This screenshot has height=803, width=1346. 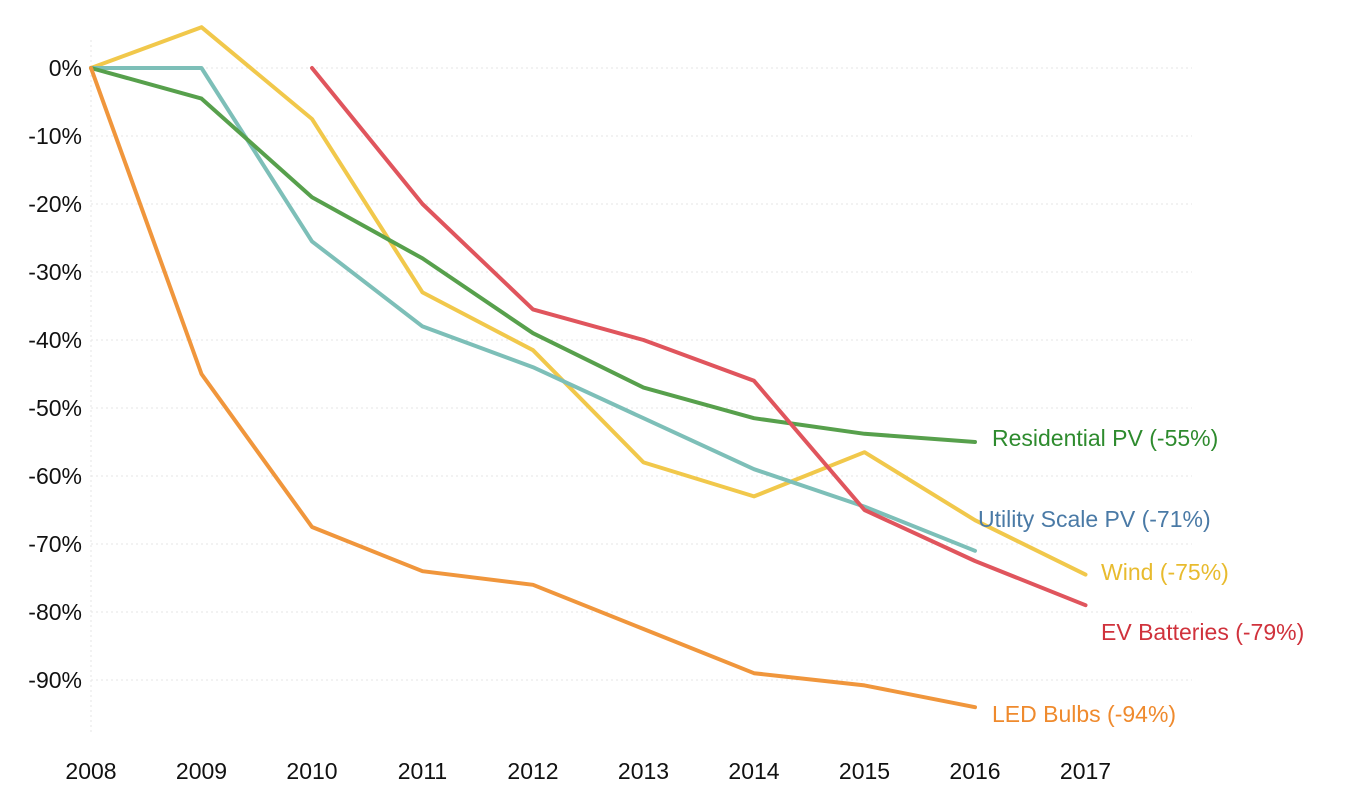 What do you see at coordinates (753, 771) in the screenshot?
I see `x-tick-label: 2014` at bounding box center [753, 771].